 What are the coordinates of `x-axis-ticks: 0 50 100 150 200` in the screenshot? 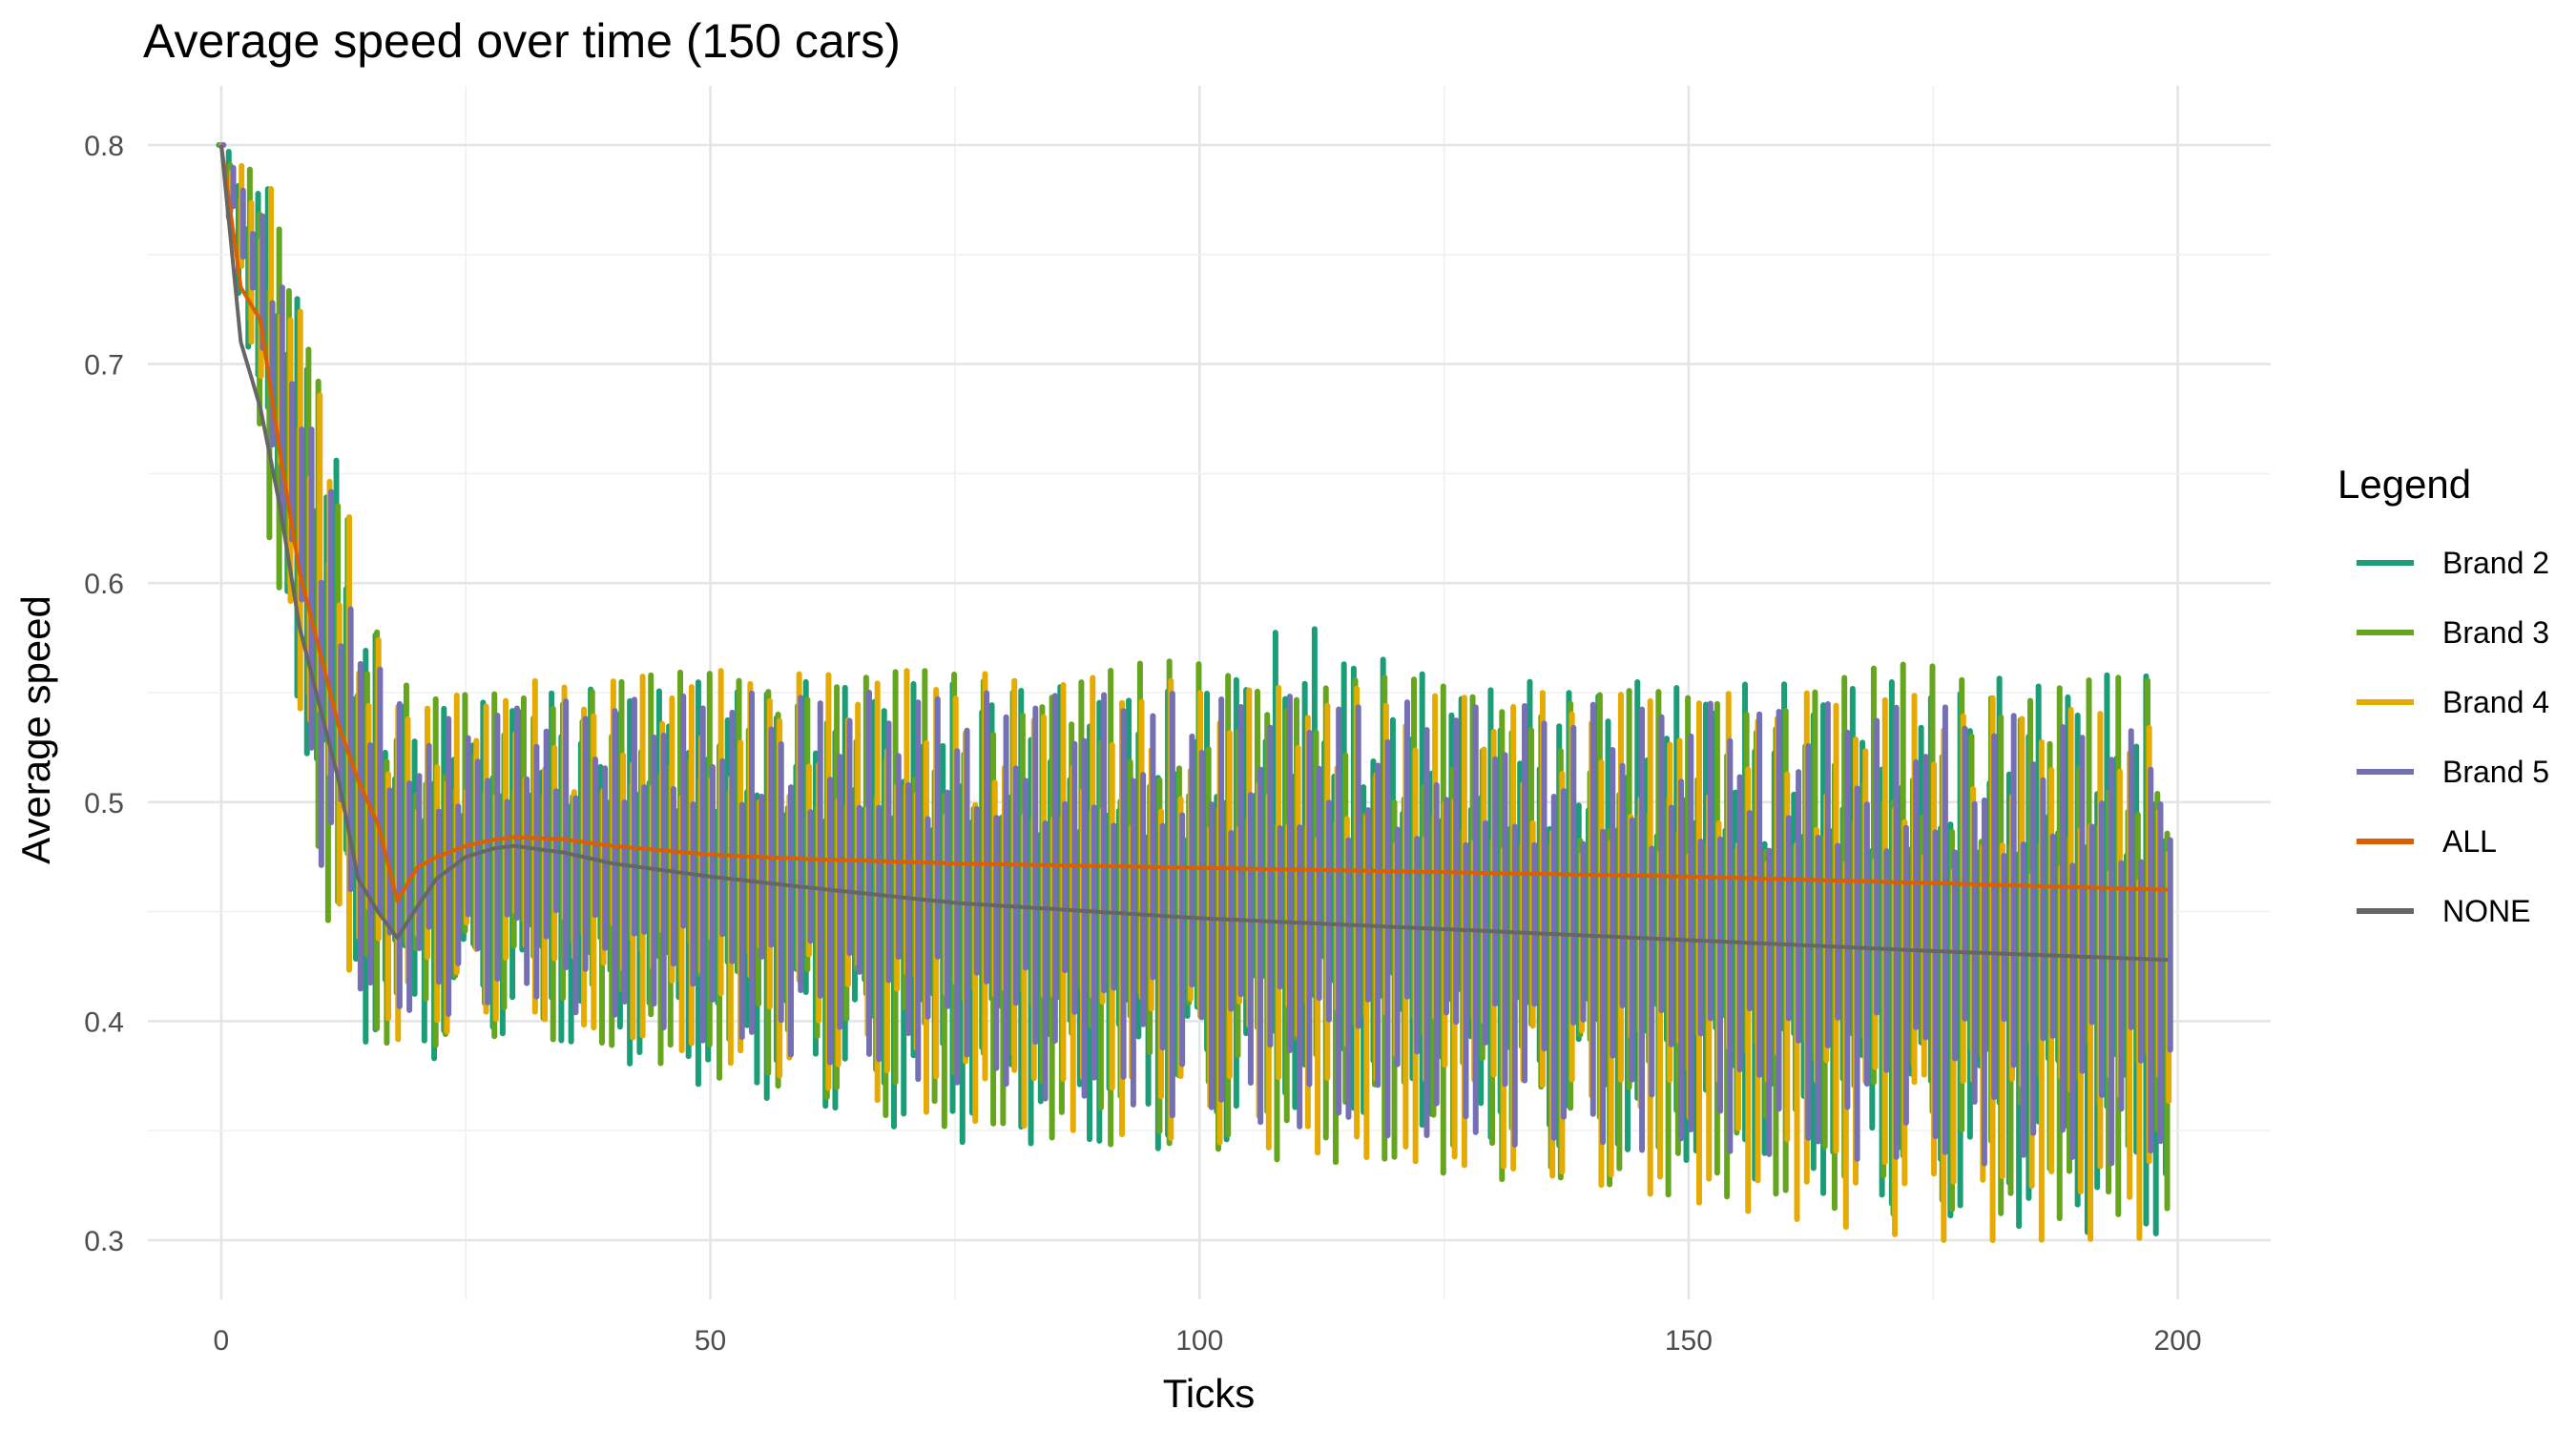 It's located at (1208, 1341).